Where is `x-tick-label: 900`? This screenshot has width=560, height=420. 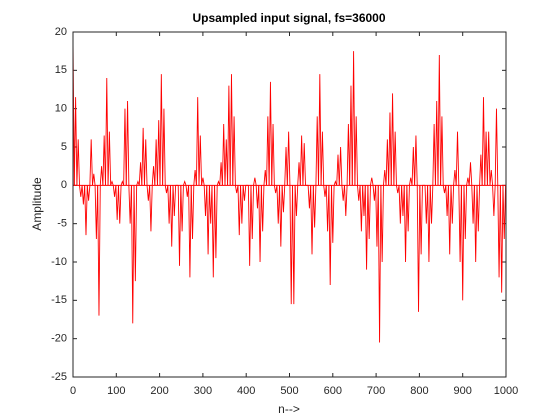
x-tick-label: 900 is located at coordinates (463, 391).